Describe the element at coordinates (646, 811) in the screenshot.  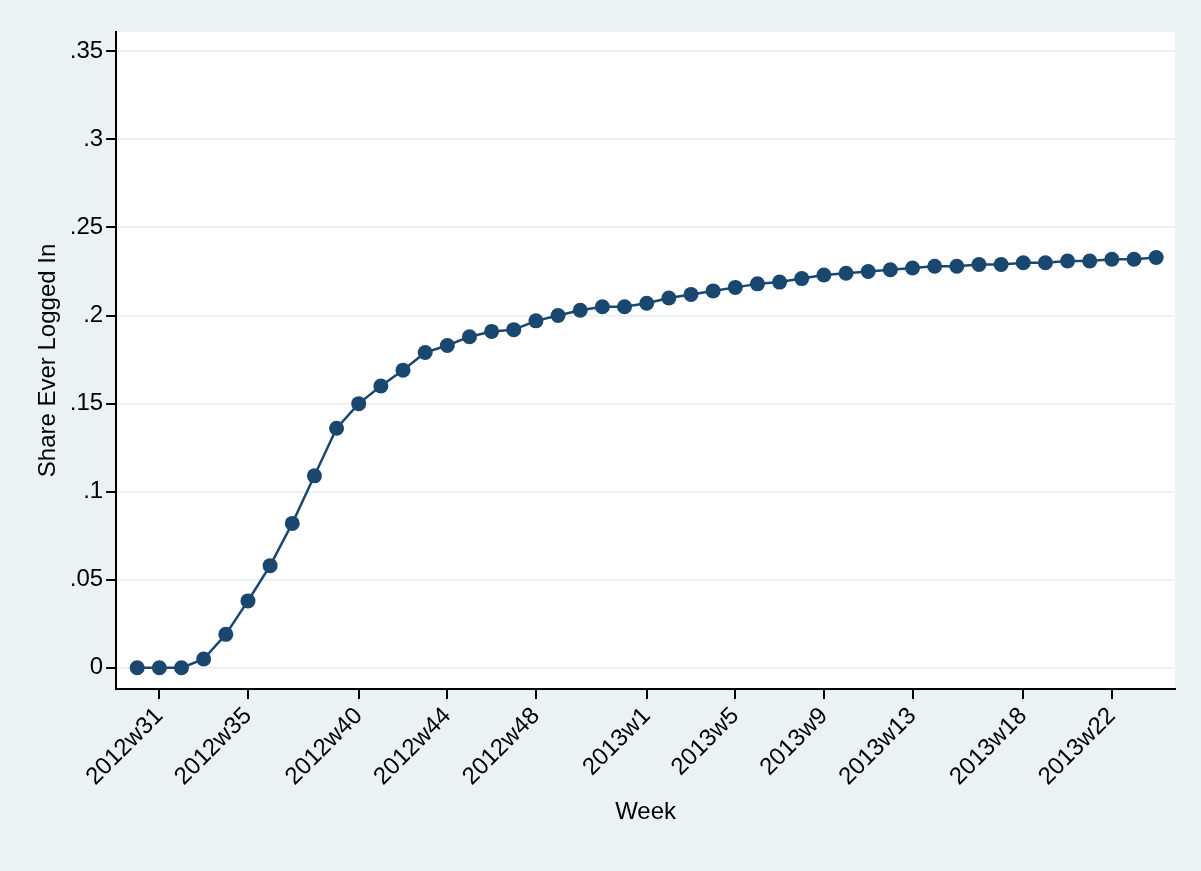
I see `x-axis-title: Week` at that location.